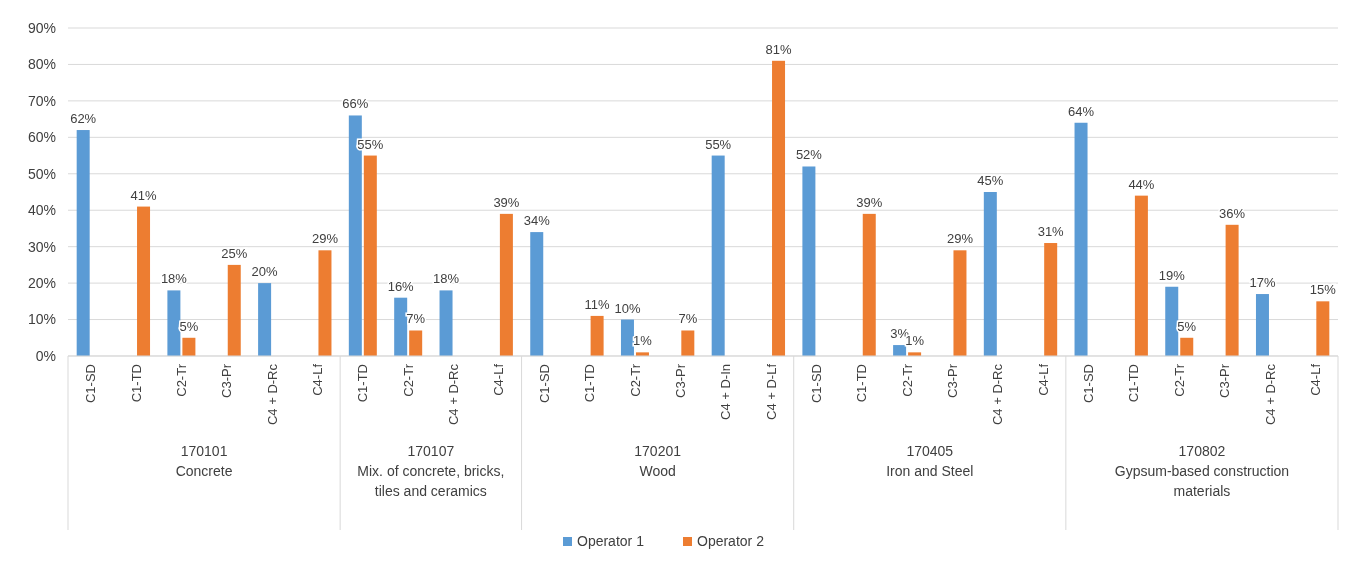  Describe the element at coordinates (930, 461) in the screenshot. I see `text: 170405 Iron and Steel` at that location.